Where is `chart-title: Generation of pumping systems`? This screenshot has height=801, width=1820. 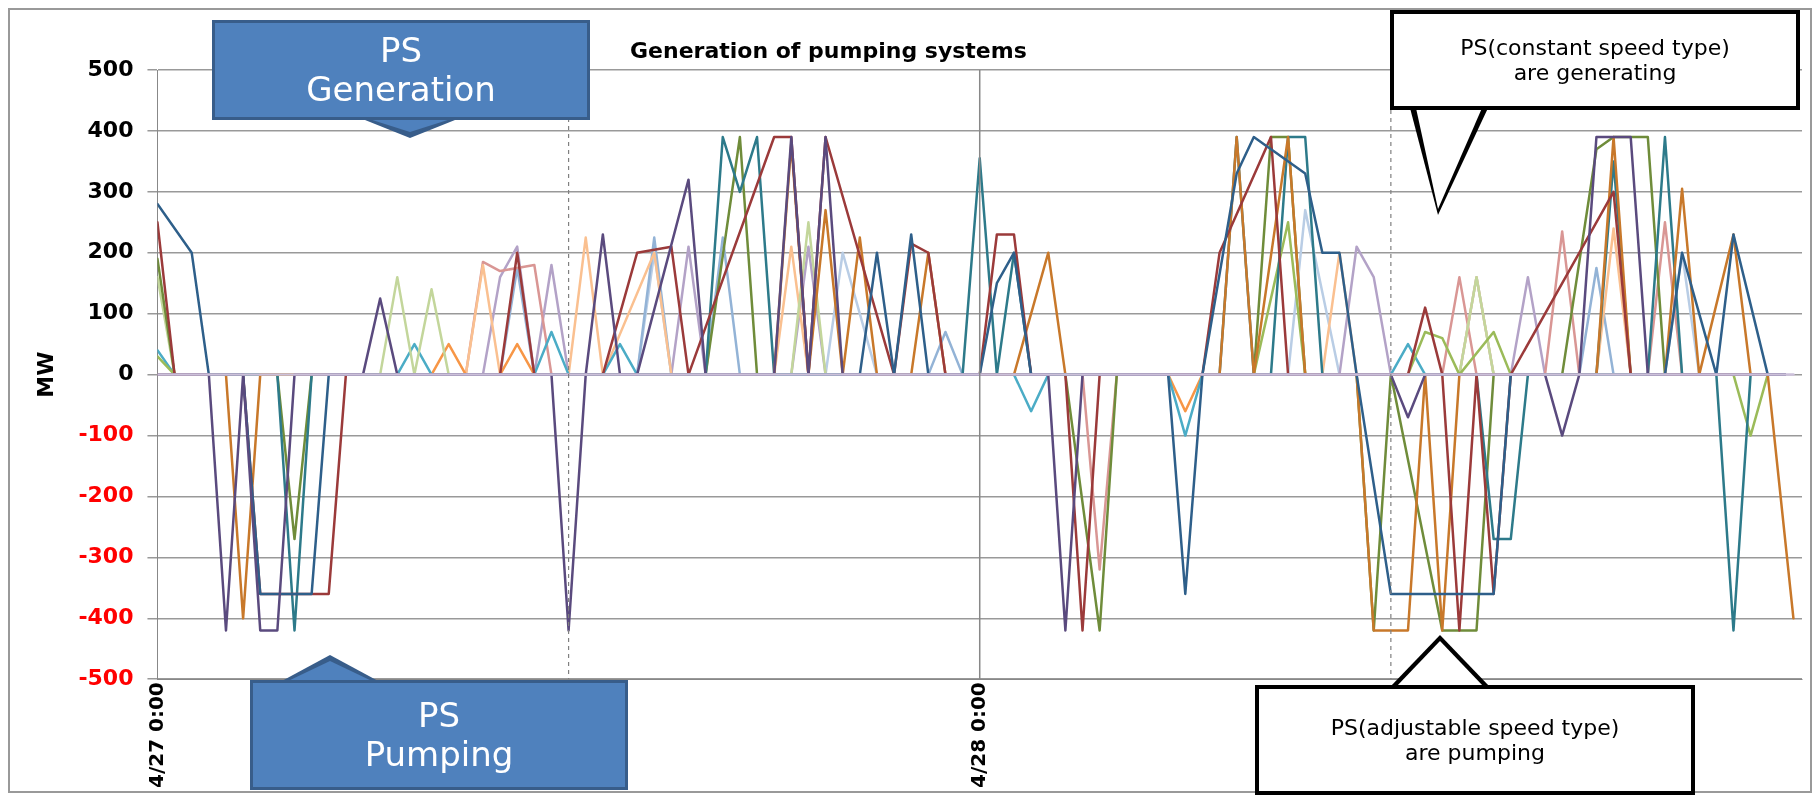
chart-title: Generation of pumping systems is located at coordinates (828, 50).